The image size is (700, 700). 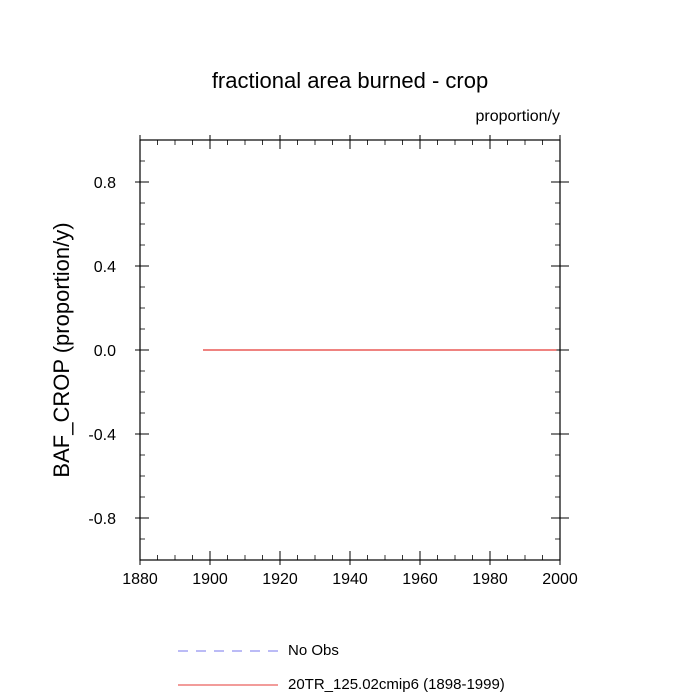 I want to click on legend, so click(x=228, y=668).